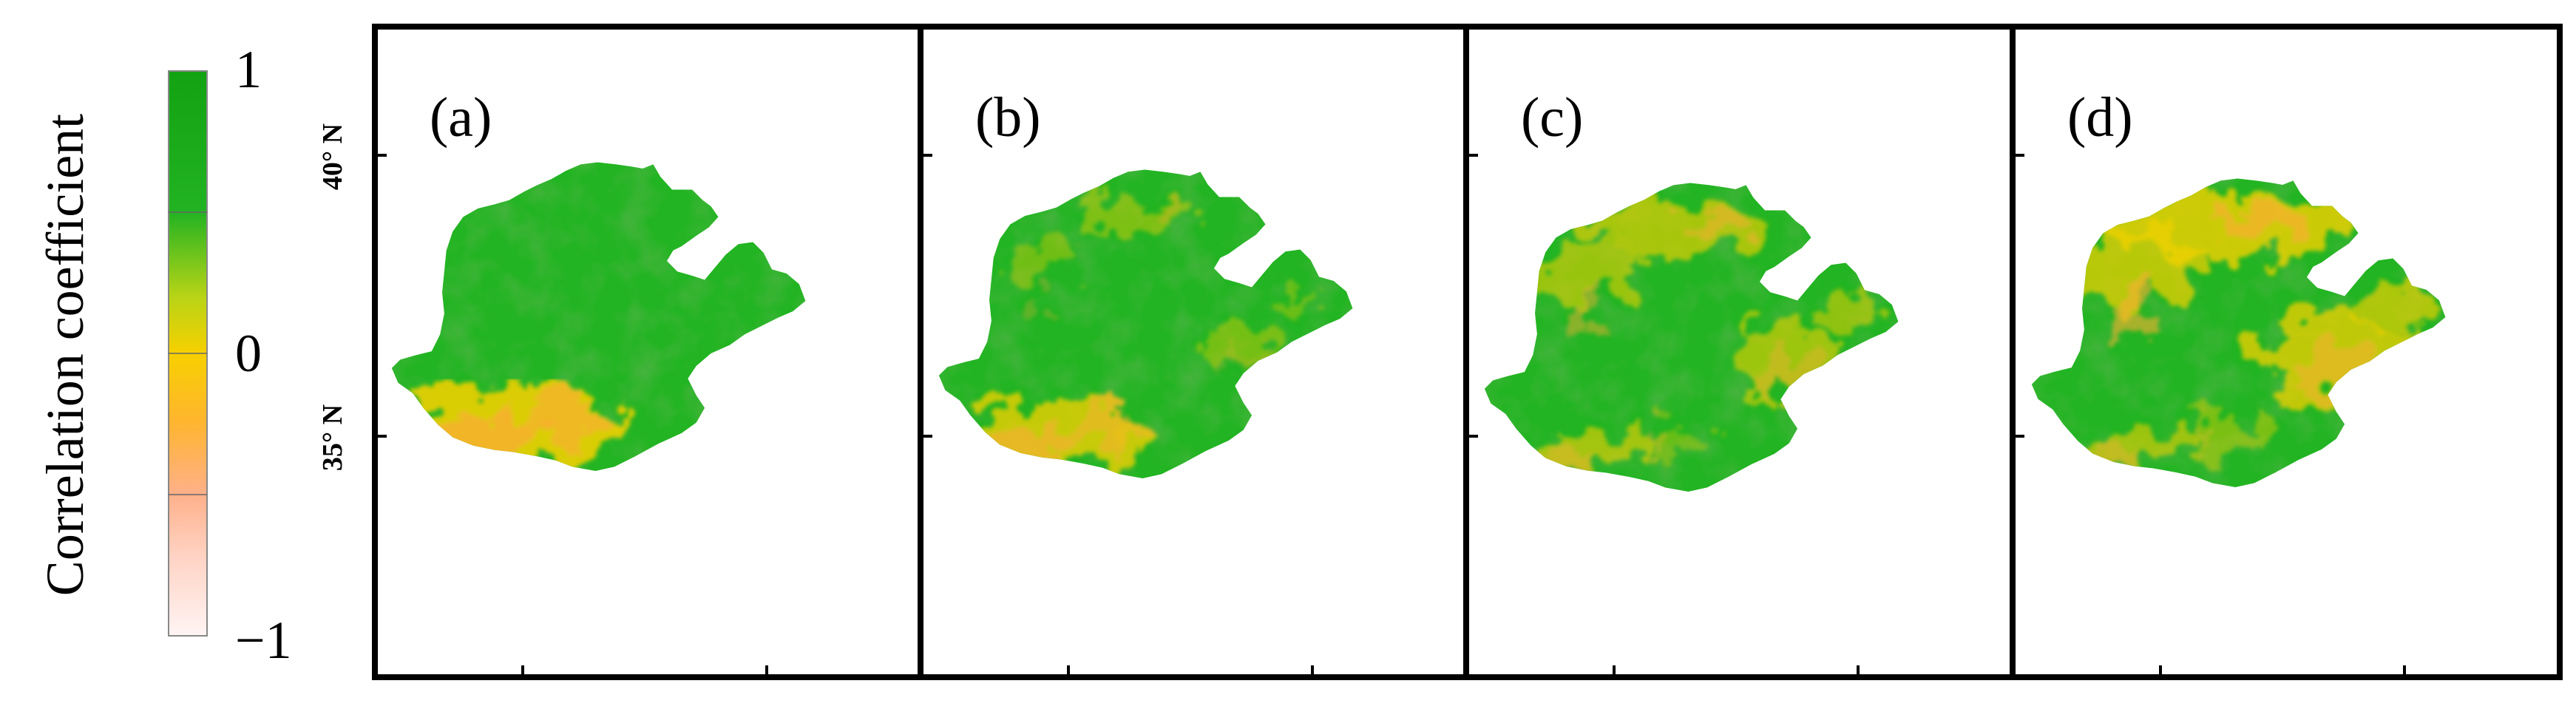 Image resolution: width=2576 pixels, height=709 pixels. I want to click on colorbar: Correlation coefficient 1 0 −1, so click(163, 355).